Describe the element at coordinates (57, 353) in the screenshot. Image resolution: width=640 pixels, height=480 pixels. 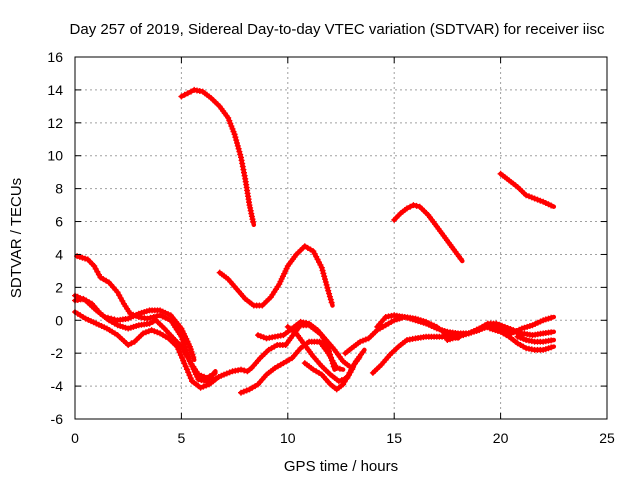
I see `y-tick-label: -2` at that location.